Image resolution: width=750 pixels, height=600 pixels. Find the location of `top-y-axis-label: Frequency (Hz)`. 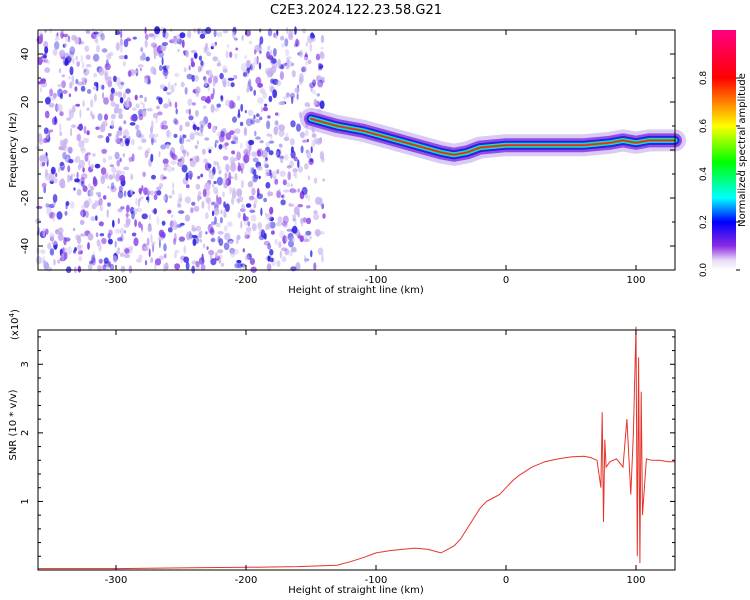

top-y-axis-label: Frequency (Hz) is located at coordinates (13, 150).